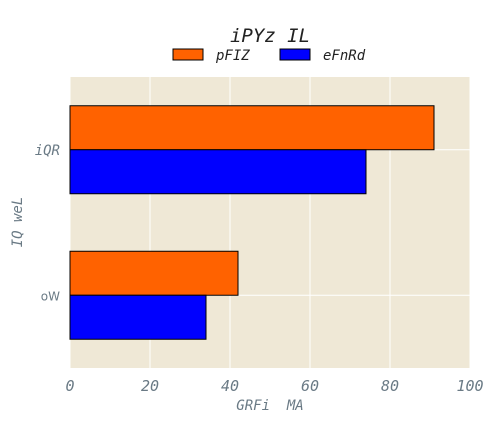 This screenshot has width=497, height=426. I want to click on x-tick-label: 100, so click(469, 386).